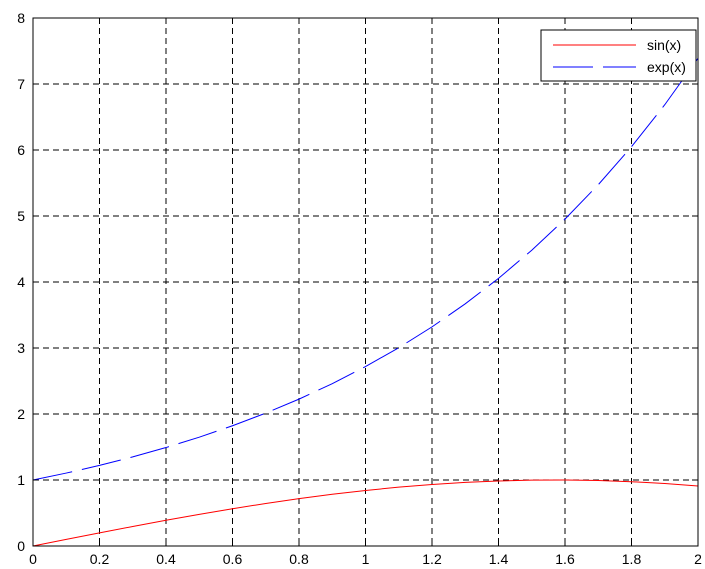 The height and width of the screenshot is (569, 705). What do you see at coordinates (21, 84) in the screenshot?
I see `y-tick-label: 7` at bounding box center [21, 84].